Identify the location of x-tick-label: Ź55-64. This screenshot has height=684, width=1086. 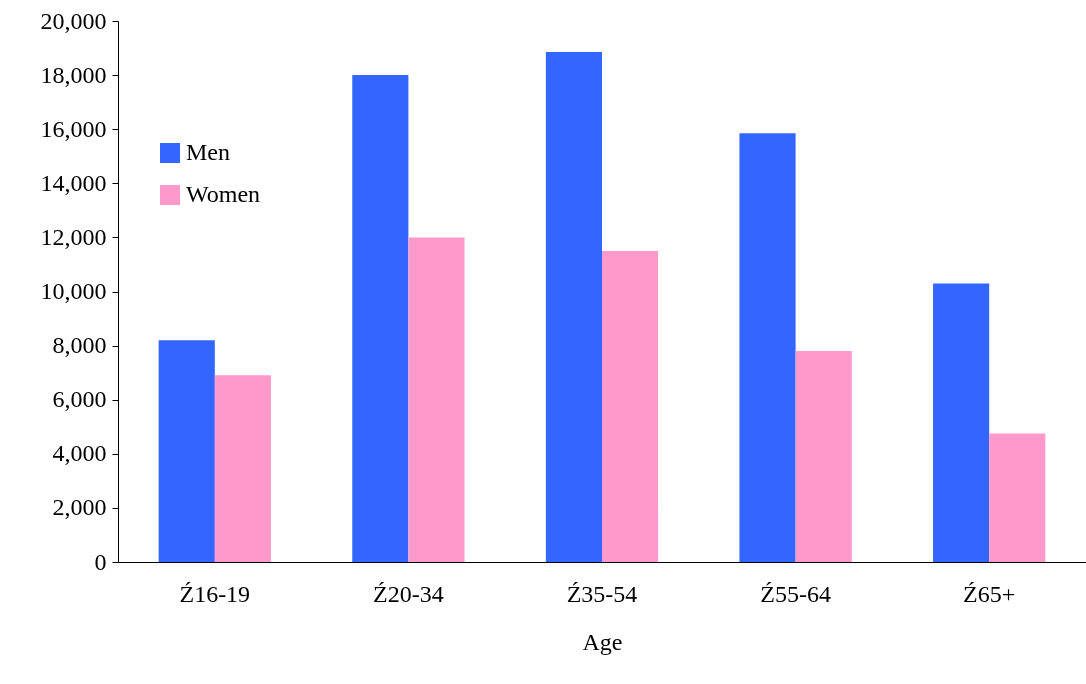
(795, 593).